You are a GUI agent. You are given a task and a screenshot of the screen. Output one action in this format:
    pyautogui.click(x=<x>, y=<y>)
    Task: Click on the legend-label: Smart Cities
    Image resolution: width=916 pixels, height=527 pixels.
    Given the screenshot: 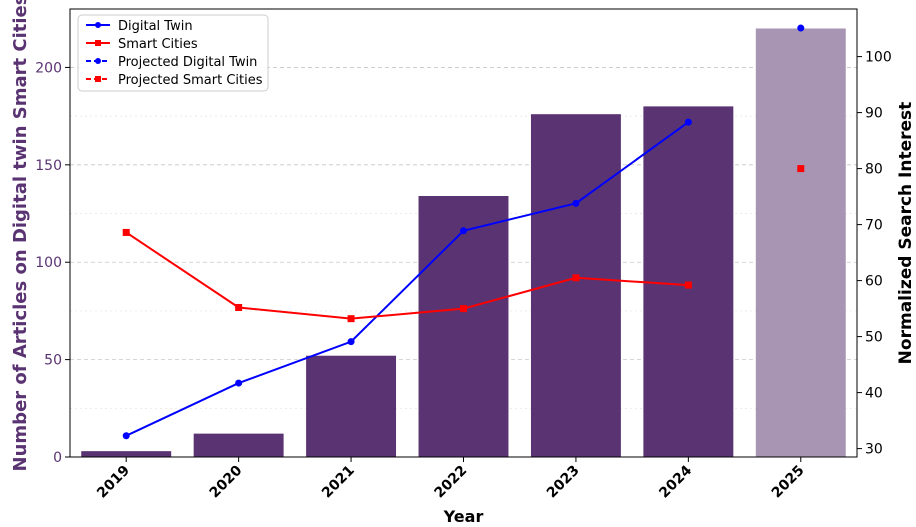 What is the action you would take?
    pyautogui.click(x=158, y=44)
    